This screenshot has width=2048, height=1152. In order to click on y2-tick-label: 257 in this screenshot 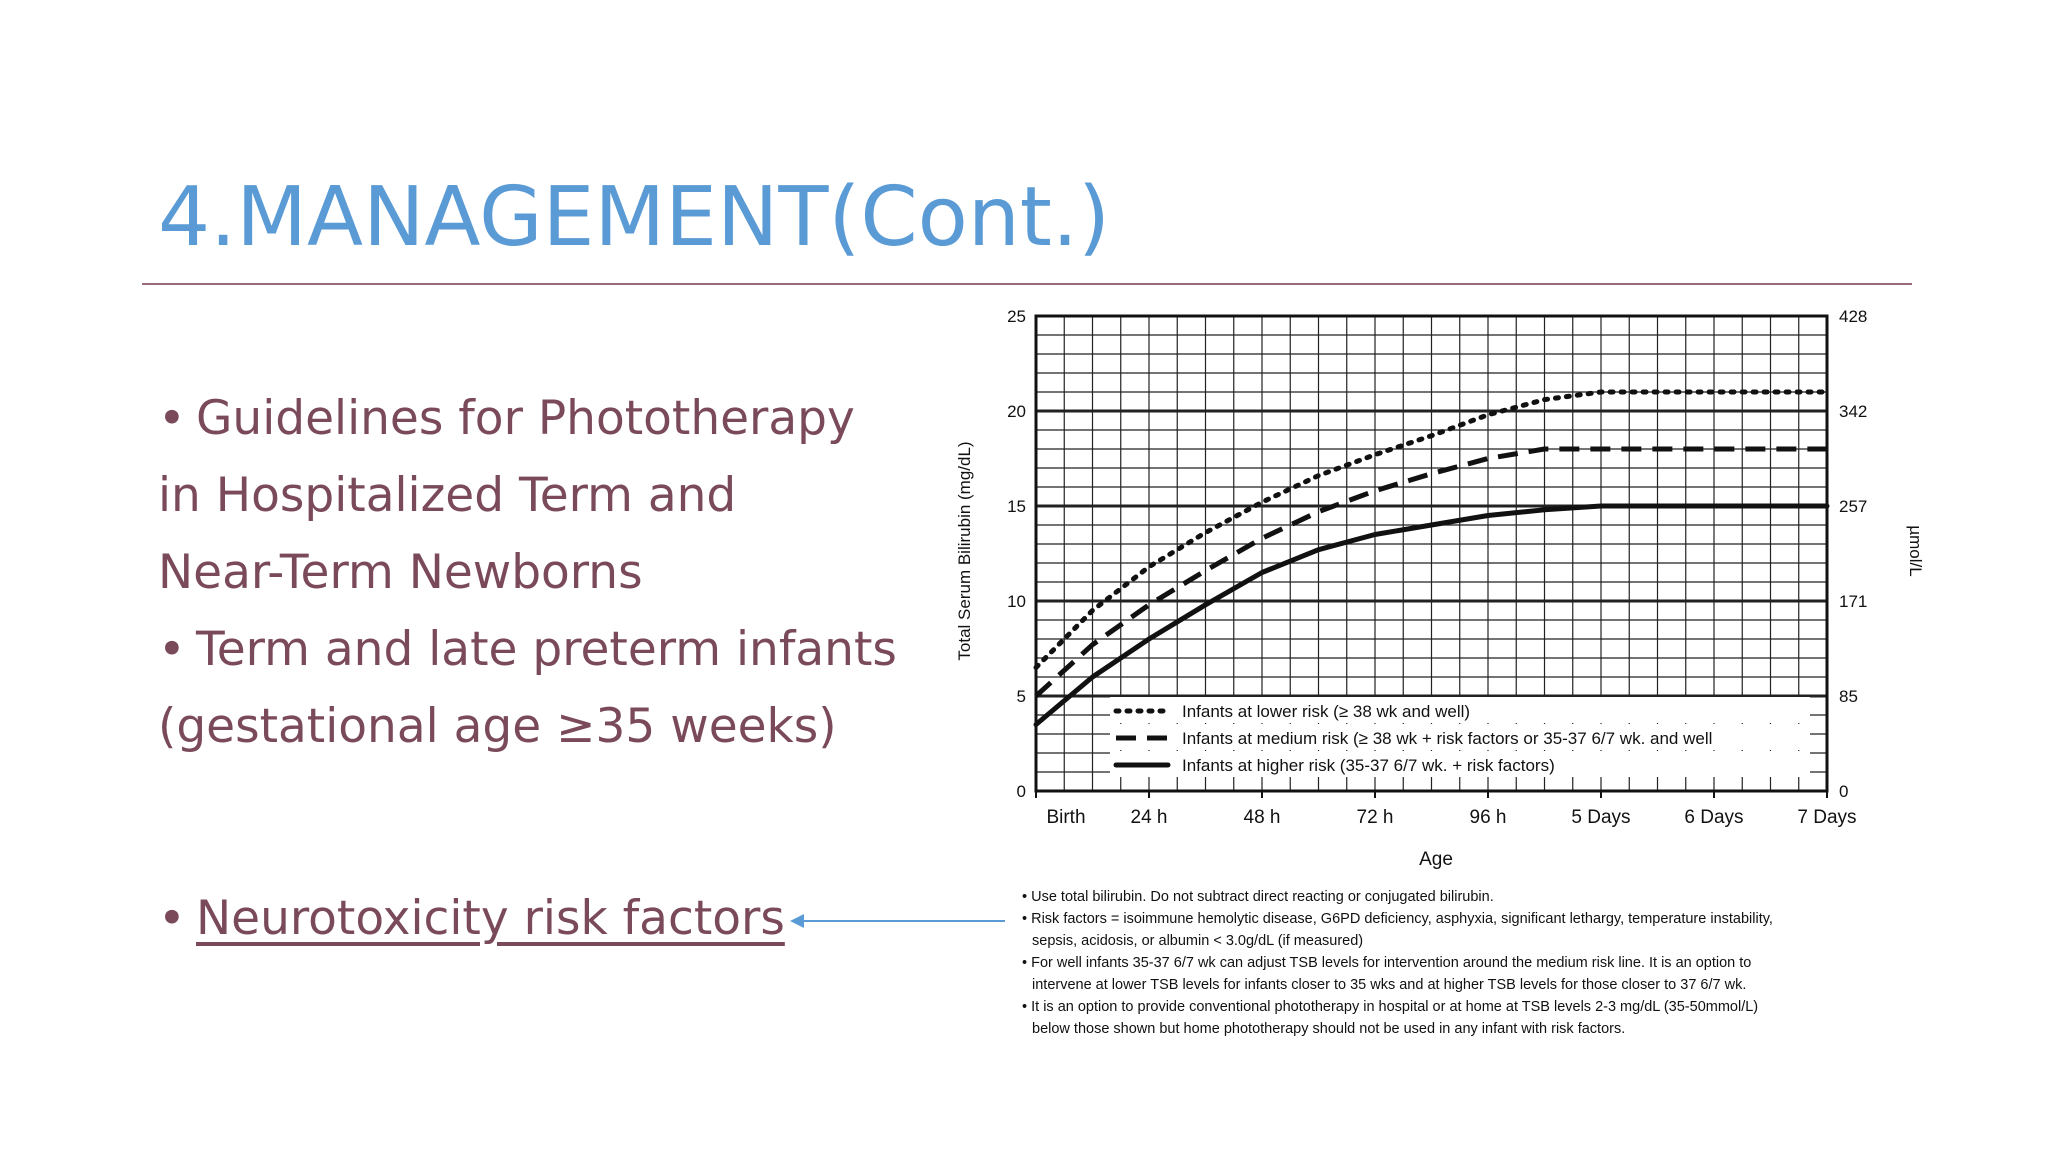, I will do `click(1853, 506)`.